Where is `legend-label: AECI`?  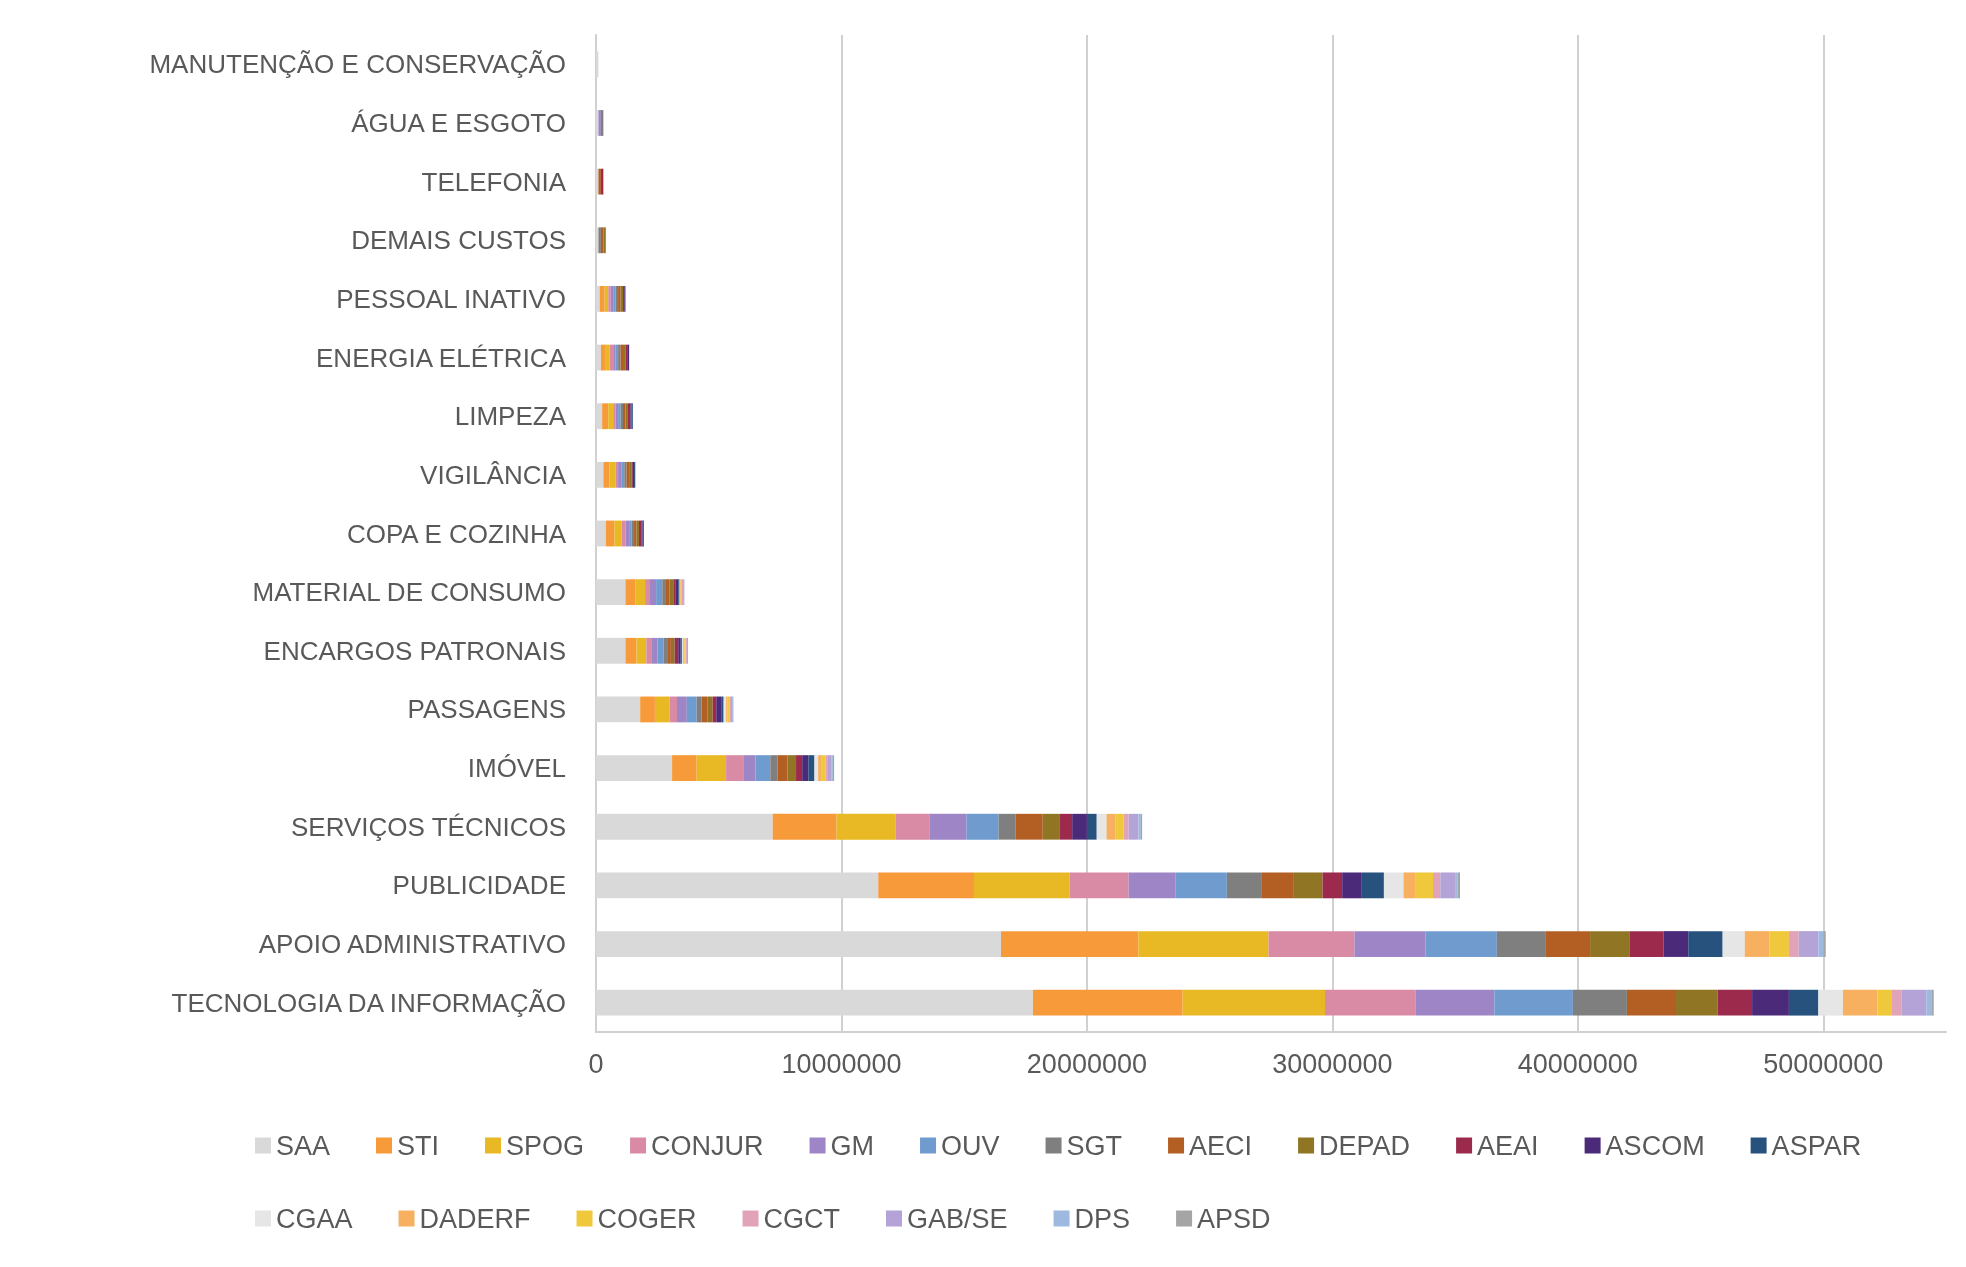
legend-label: AECI is located at coordinates (1221, 1145).